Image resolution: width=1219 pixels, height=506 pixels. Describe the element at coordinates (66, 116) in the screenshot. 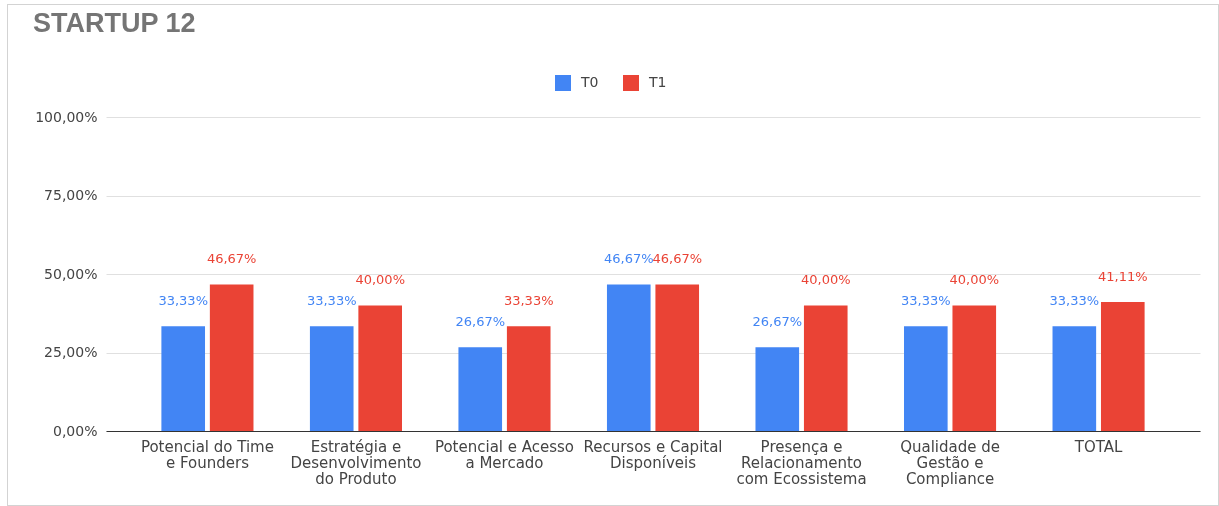

I see `y-tick-label: 100,00%` at that location.